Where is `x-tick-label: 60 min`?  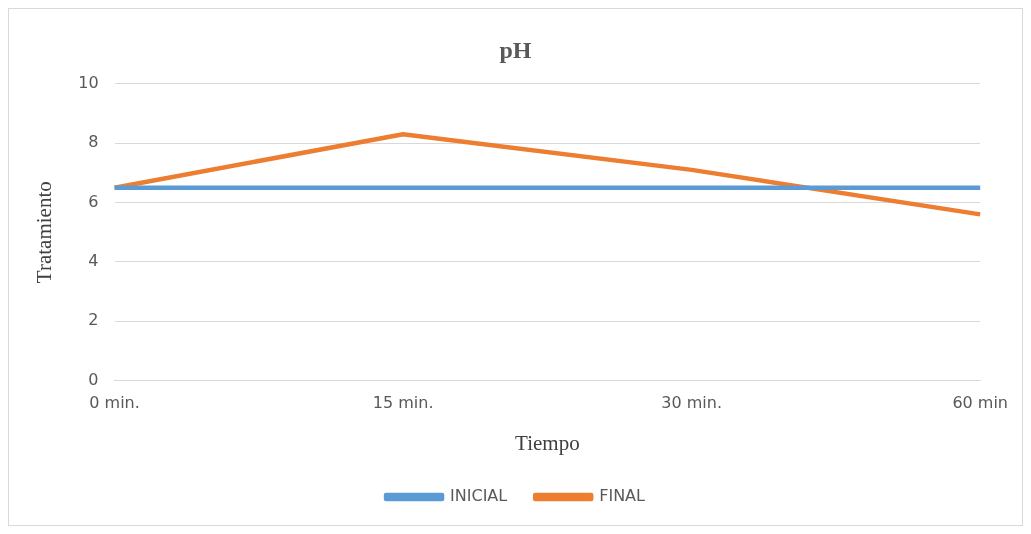 x-tick-label: 60 min is located at coordinates (980, 403).